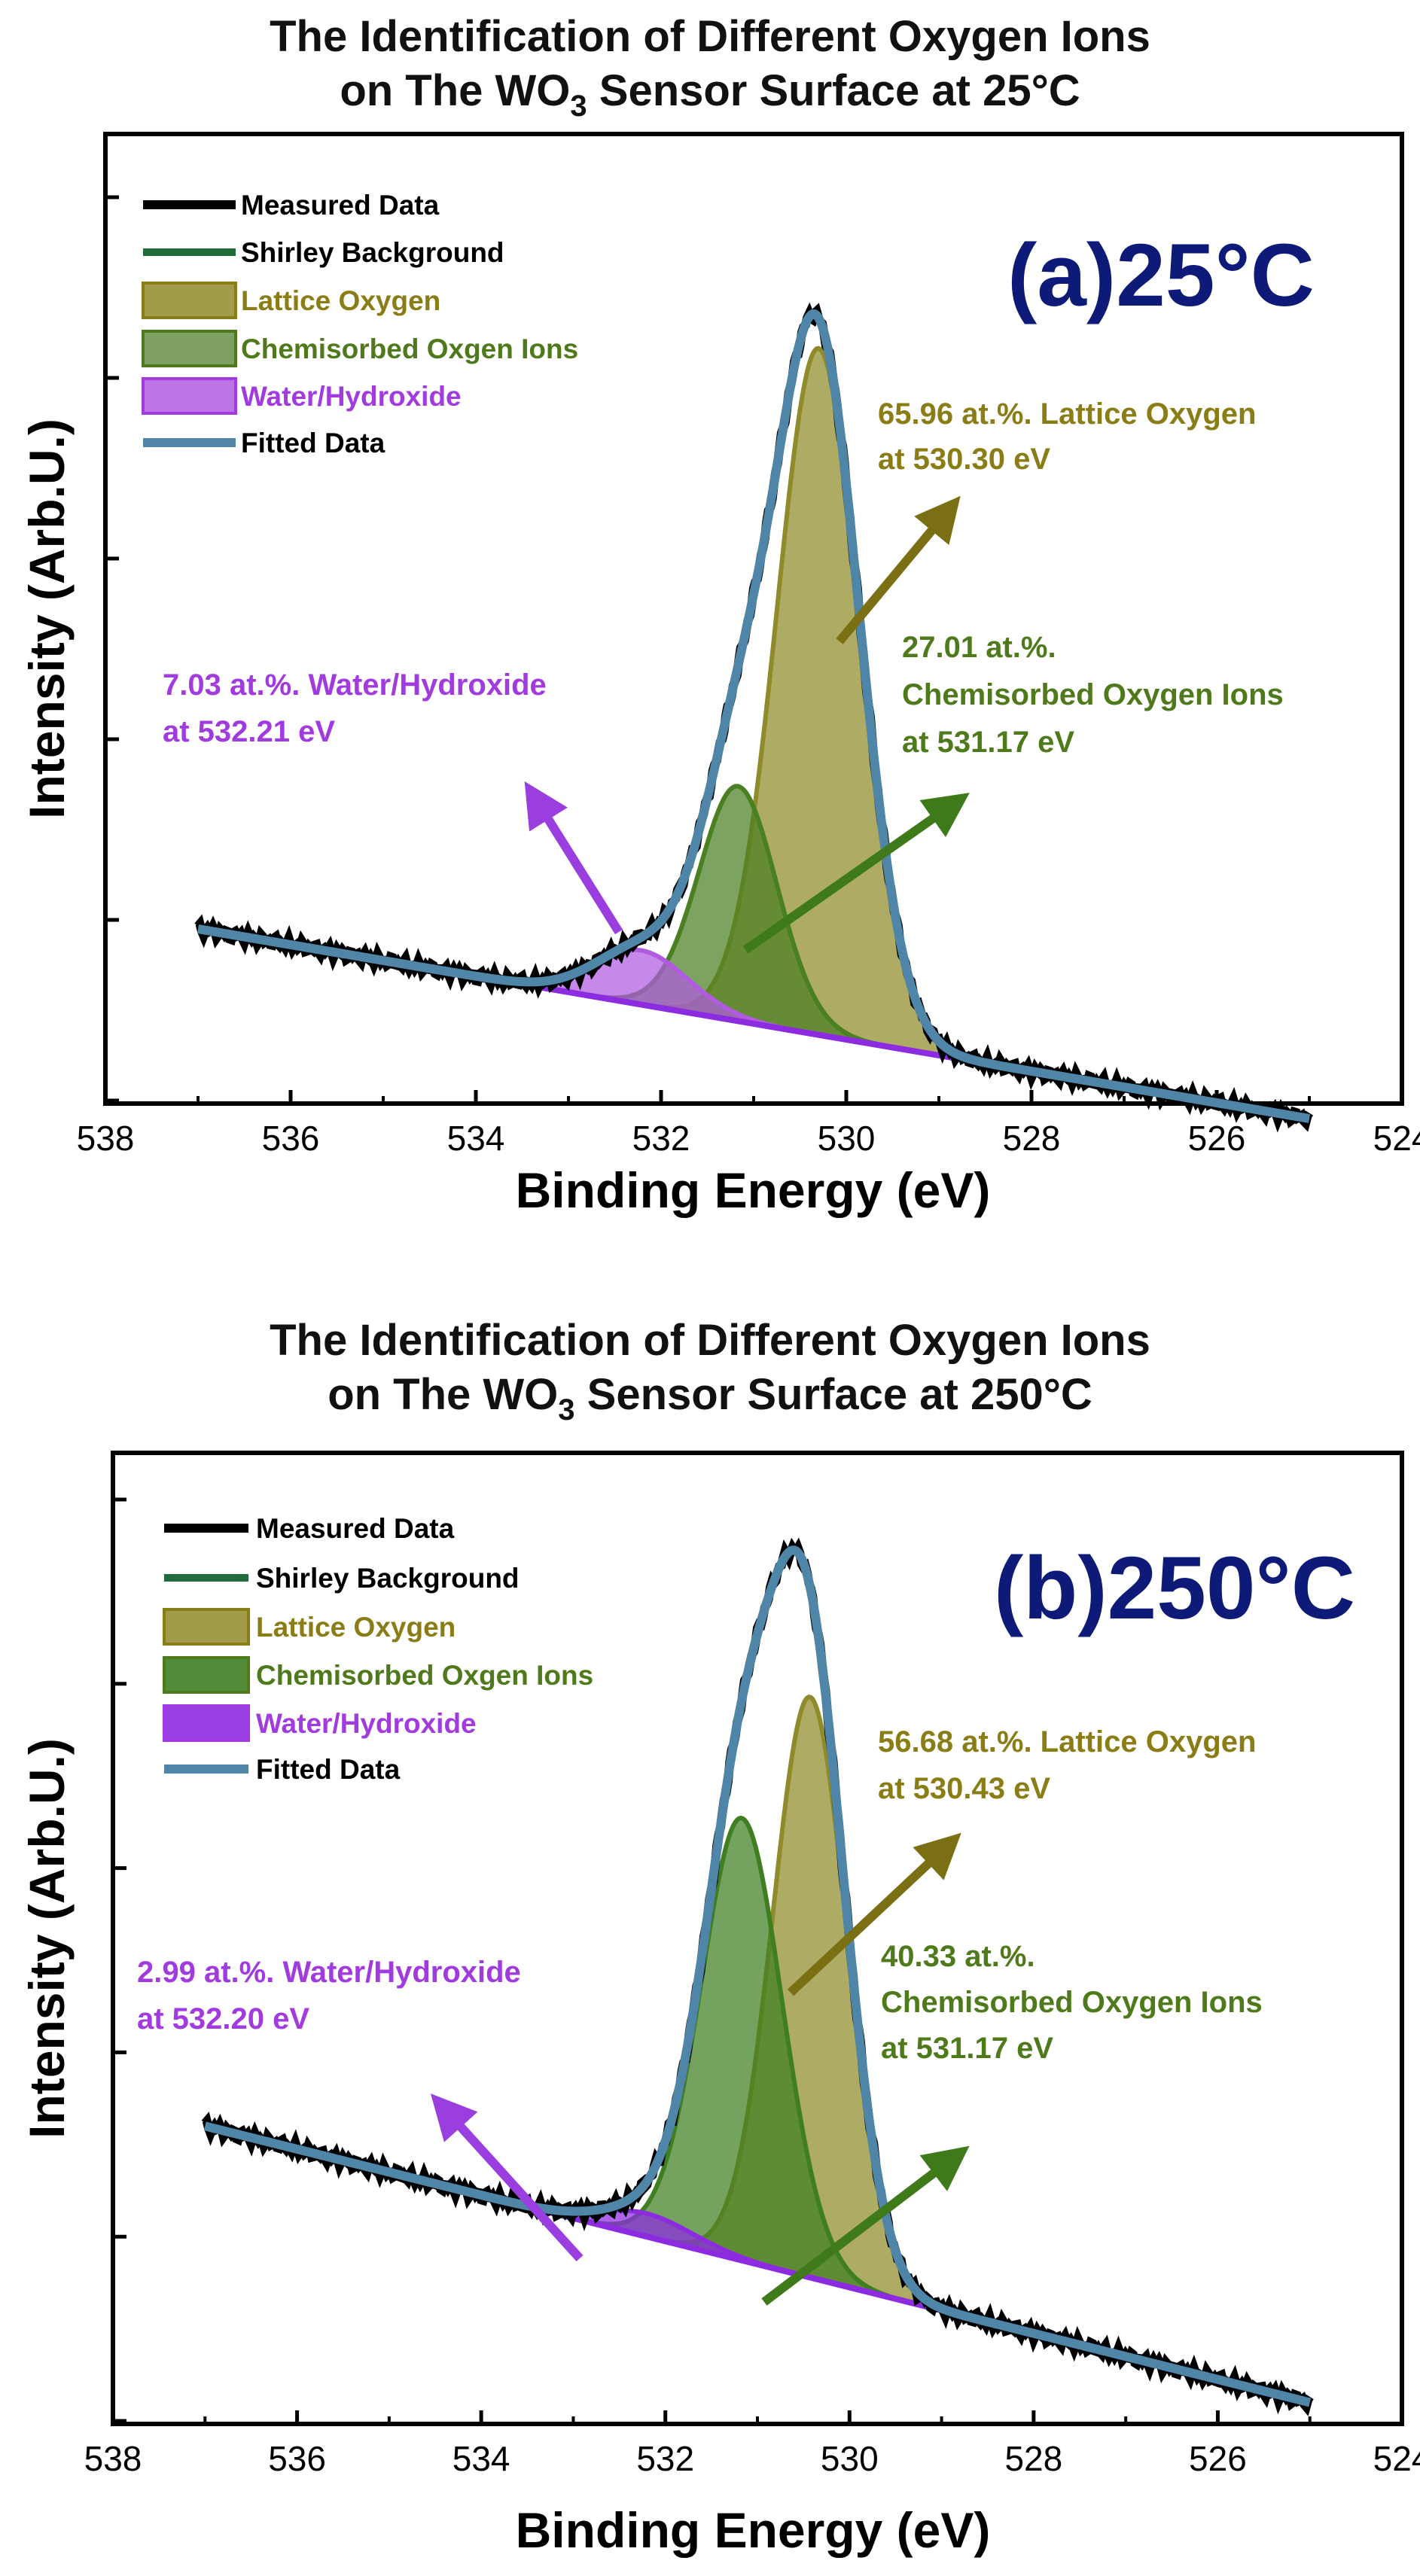  Describe the element at coordinates (356, 1628) in the screenshot. I see `legend-b-lattice-label: Lattice Oxygen` at that location.